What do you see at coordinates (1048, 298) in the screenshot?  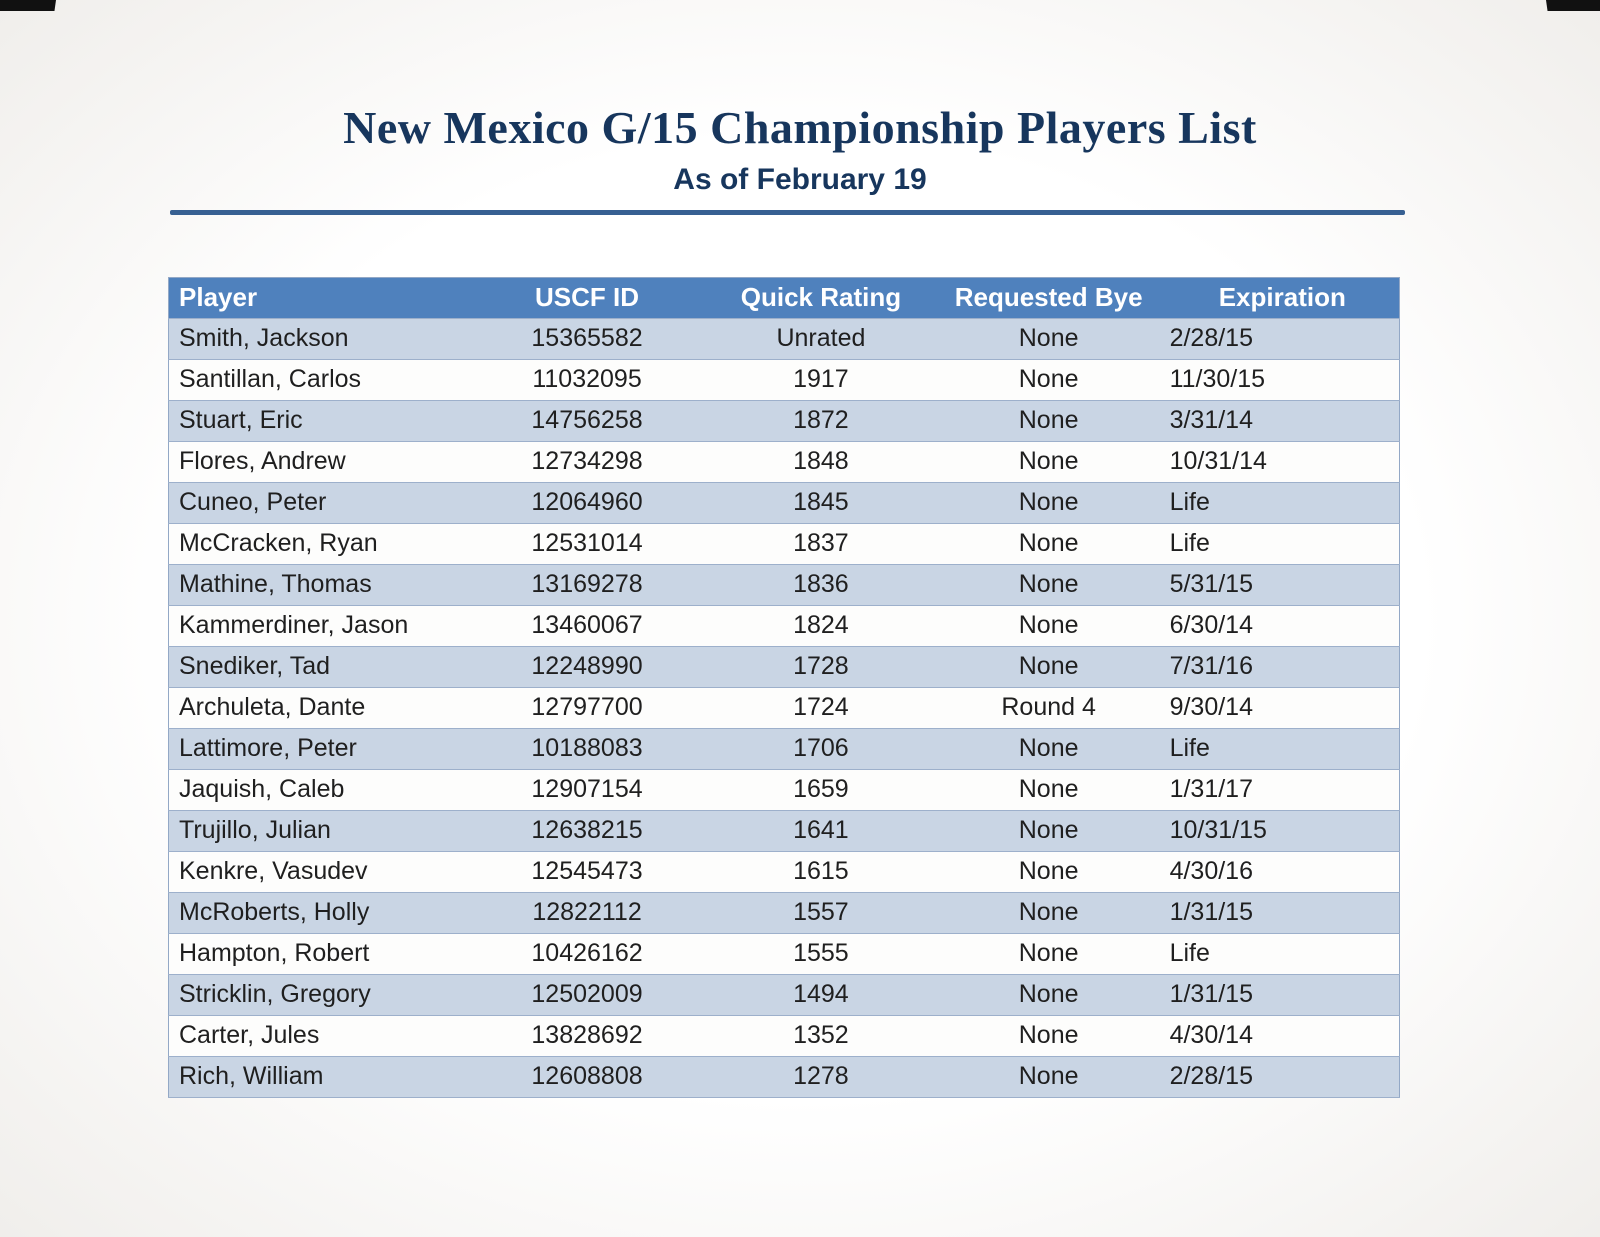 I see `column-header-requested-bye: Requested Bye` at bounding box center [1048, 298].